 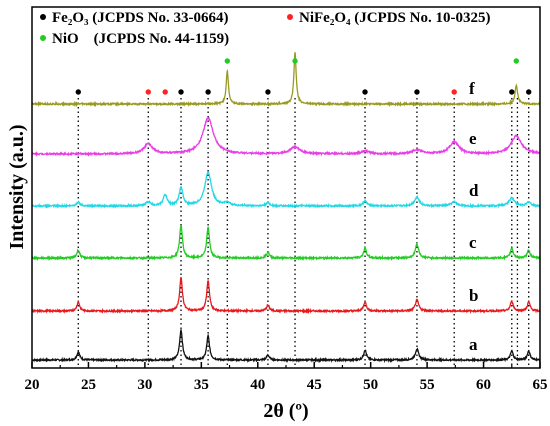 What do you see at coordinates (286, 243) in the screenshot?
I see `series-line-c` at bounding box center [286, 243].